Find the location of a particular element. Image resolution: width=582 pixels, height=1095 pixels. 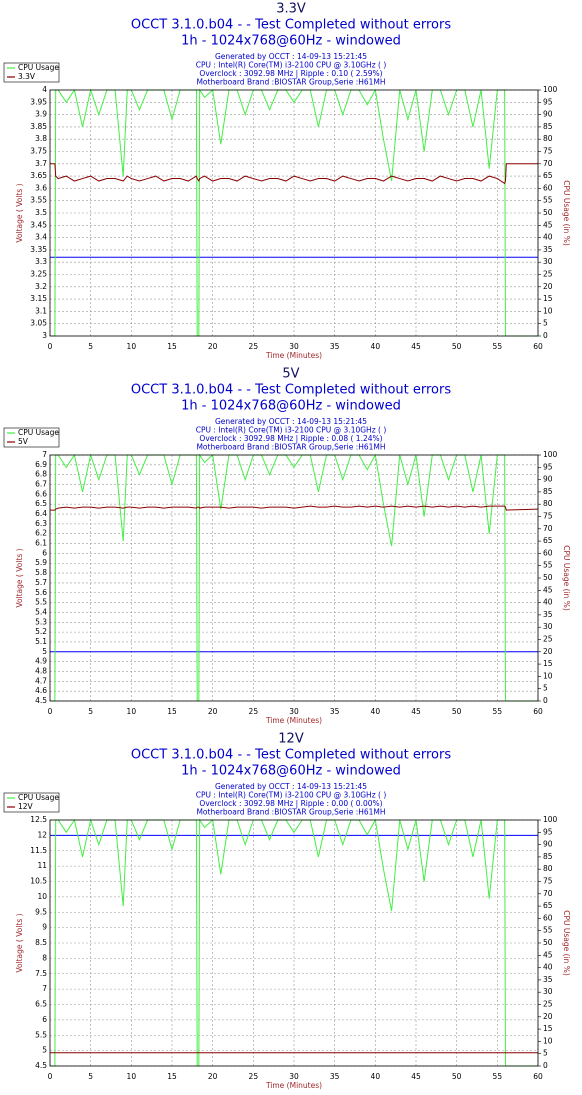

y-tick-label: 9 is located at coordinates (44, 927).